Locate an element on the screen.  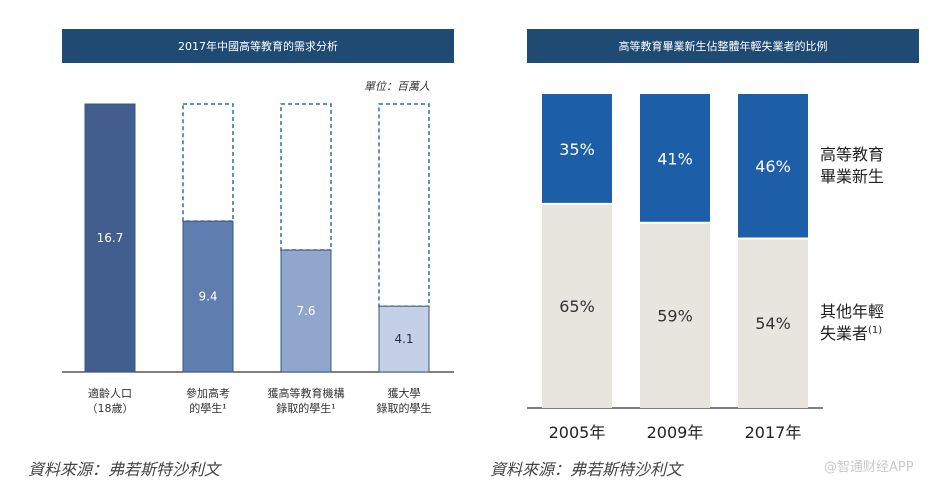
right-bar-value-label: 54% is located at coordinates (773, 323).